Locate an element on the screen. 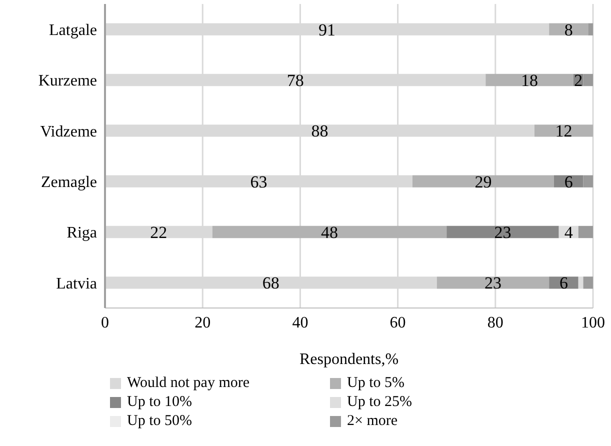 The image size is (611, 446). data-label: 18 is located at coordinates (529, 80).